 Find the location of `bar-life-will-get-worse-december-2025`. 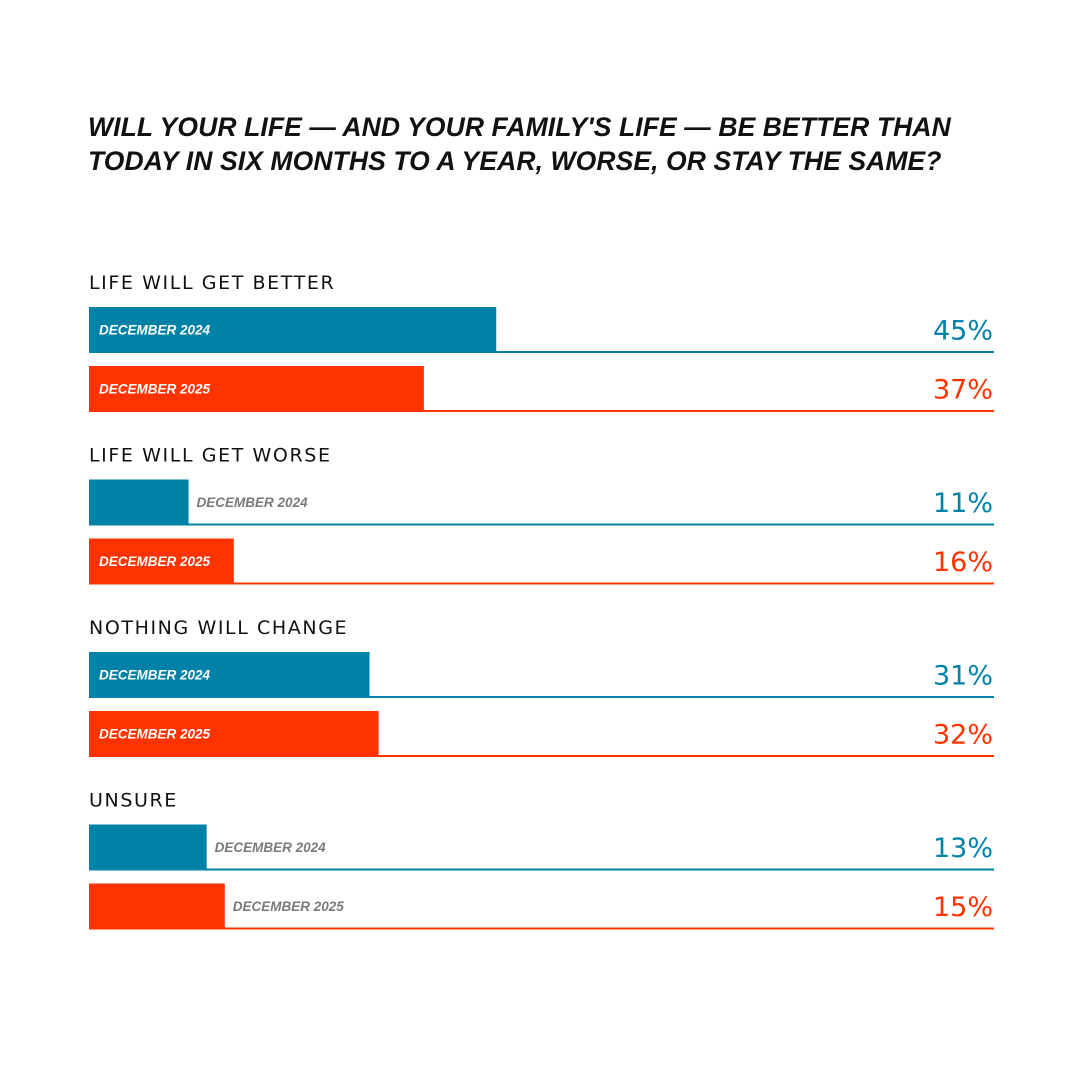

bar-life-will-get-worse-december-2025 is located at coordinates (161, 561).